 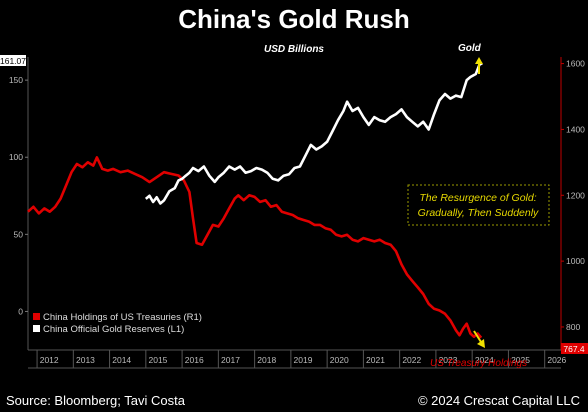 I want to click on source-text: Source: Bloomberg; Tavi Costa, so click(x=95, y=400).